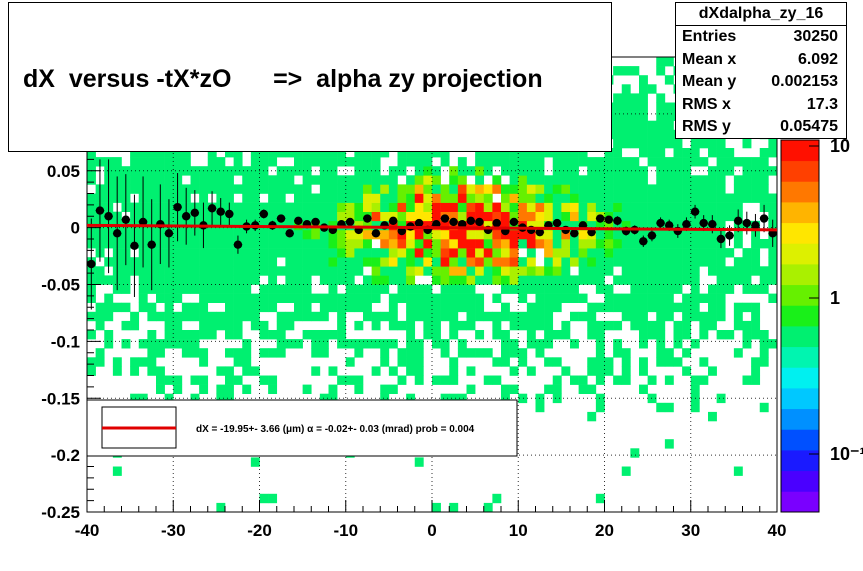 This screenshot has height=571, width=863. What do you see at coordinates (840, 146) in the screenshot?
I see `color-scale-label: 10` at bounding box center [840, 146].